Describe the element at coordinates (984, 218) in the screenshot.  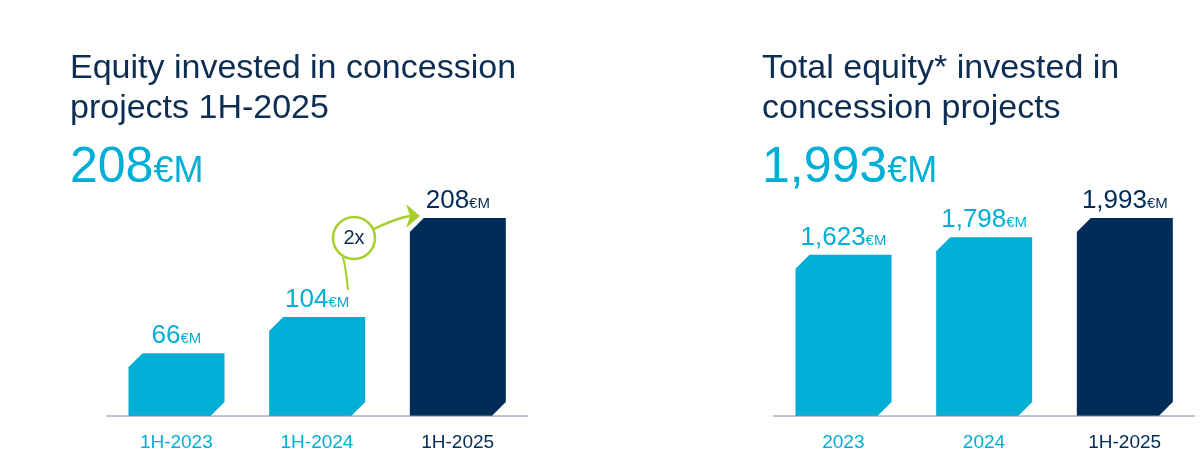
I see `data-label: 1,798€M` at that location.